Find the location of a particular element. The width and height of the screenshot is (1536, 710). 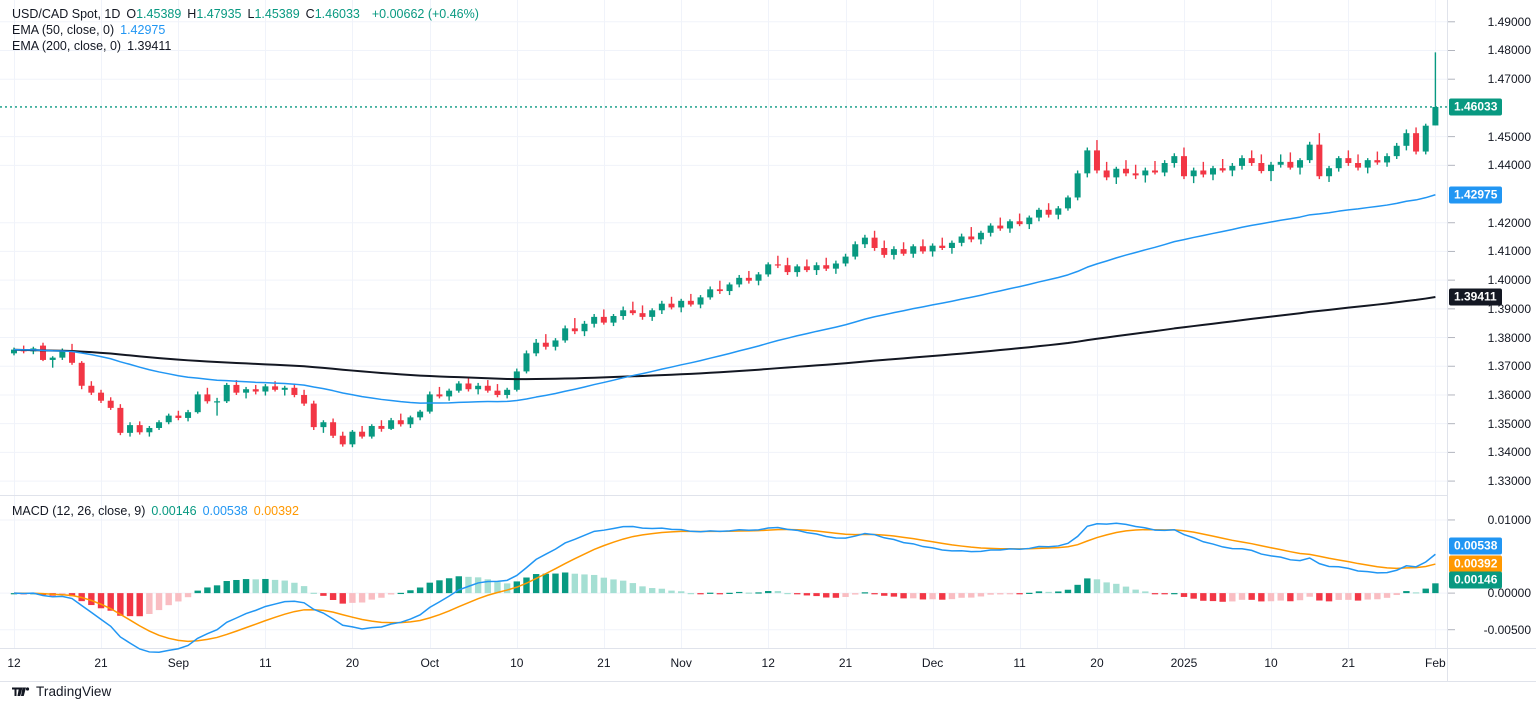

ema200-price-tag: 1.39411 is located at coordinates (1475, 297).